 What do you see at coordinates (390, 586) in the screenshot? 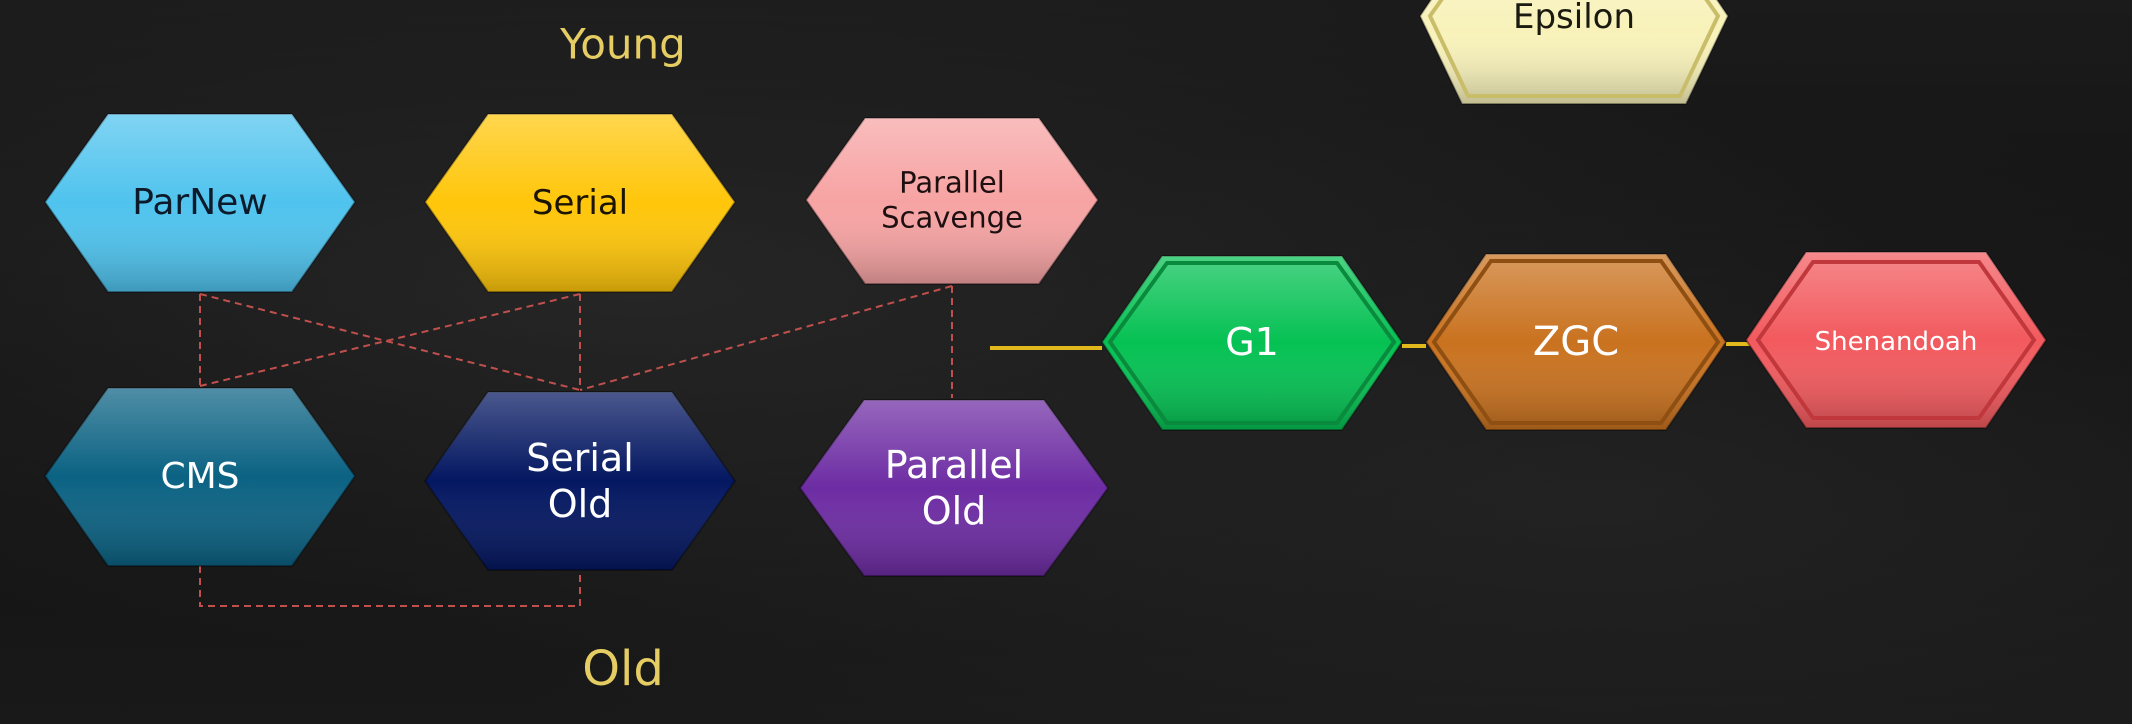
I see `connector-cms-serial-old` at bounding box center [390, 586].